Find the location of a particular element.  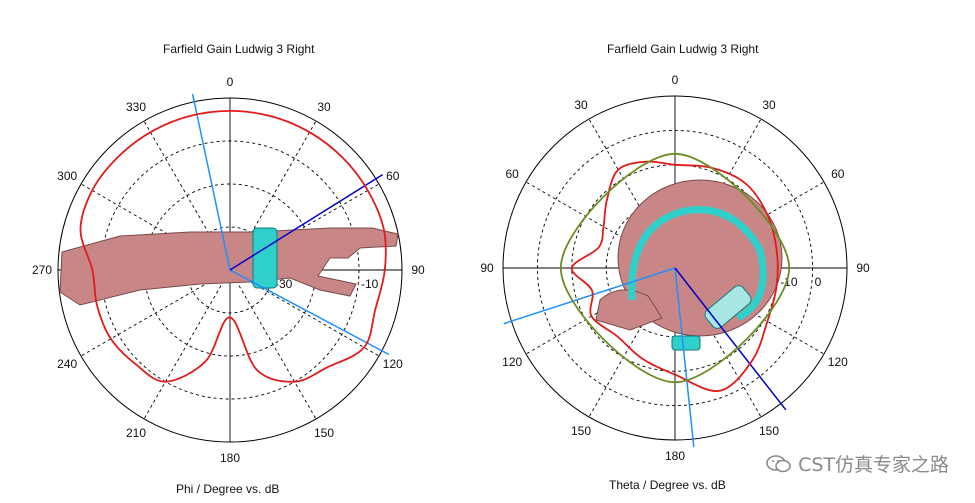

left-plot-title: Farfield Gain Ludwig 3 Right is located at coordinates (239, 49).